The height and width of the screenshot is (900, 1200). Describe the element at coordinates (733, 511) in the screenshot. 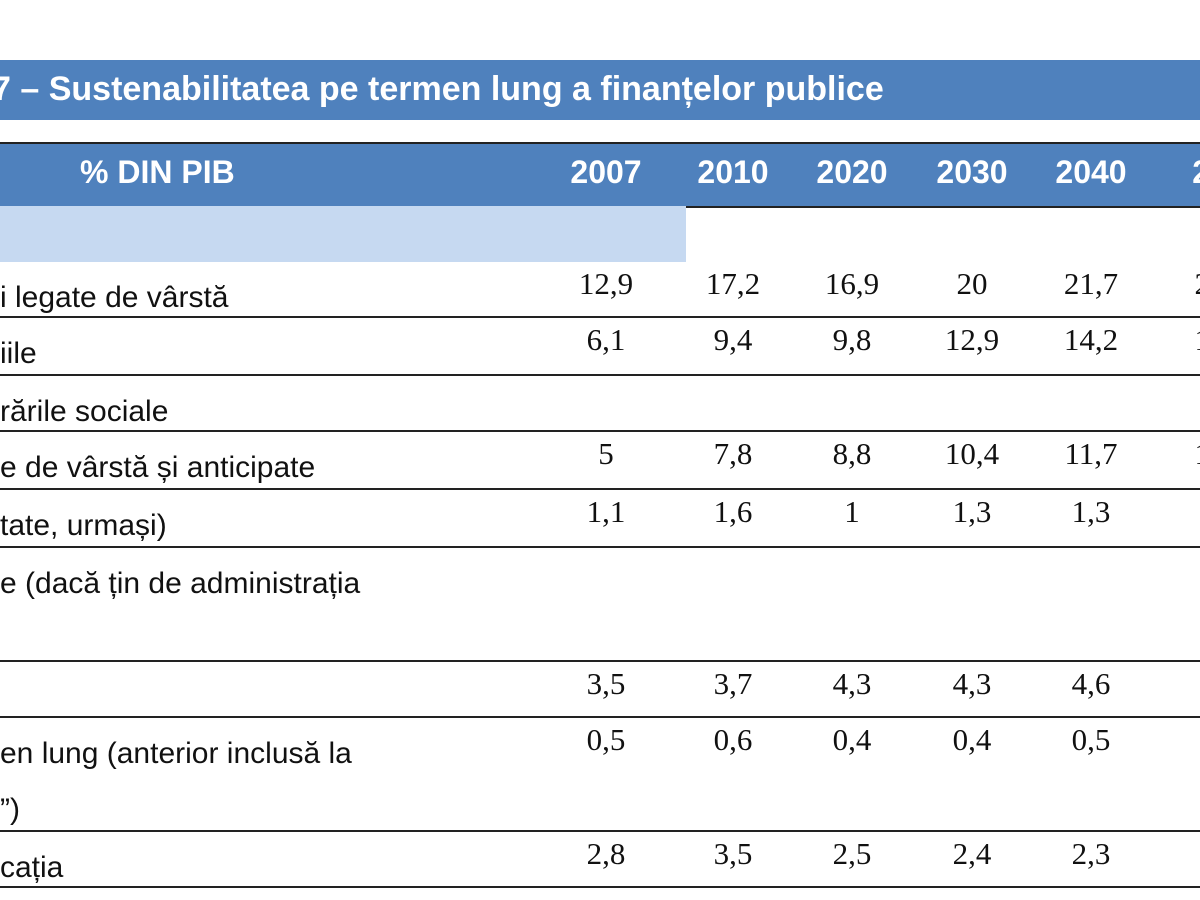

I see `row-value: 1,6` at that location.